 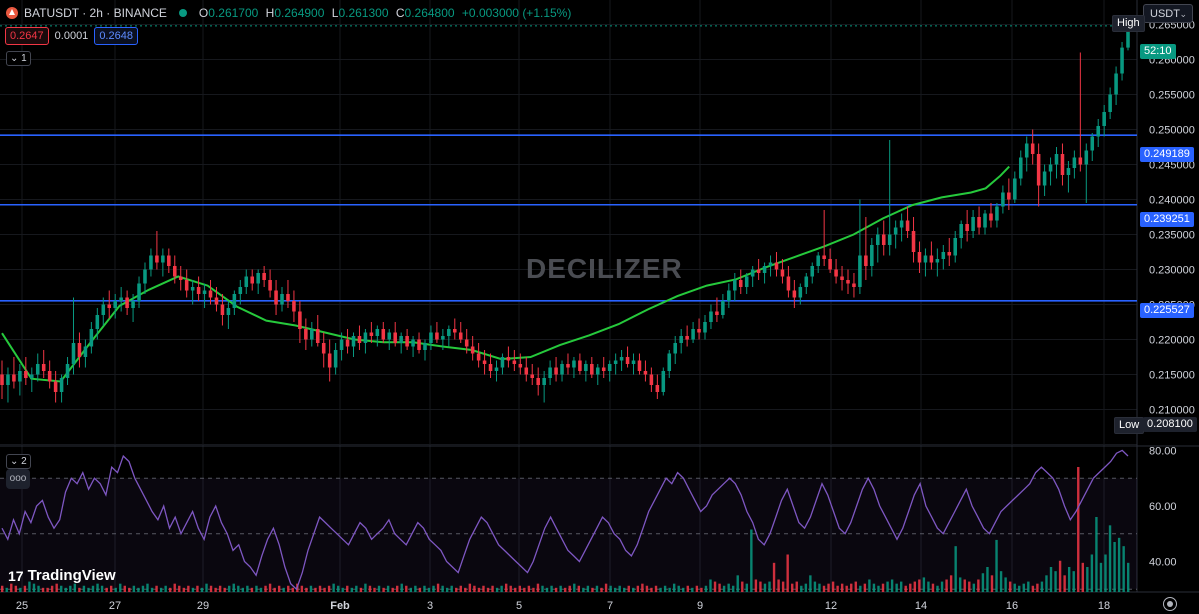 What do you see at coordinates (27, 36) in the screenshot?
I see `sell-button: 0.2647` at bounding box center [27, 36].